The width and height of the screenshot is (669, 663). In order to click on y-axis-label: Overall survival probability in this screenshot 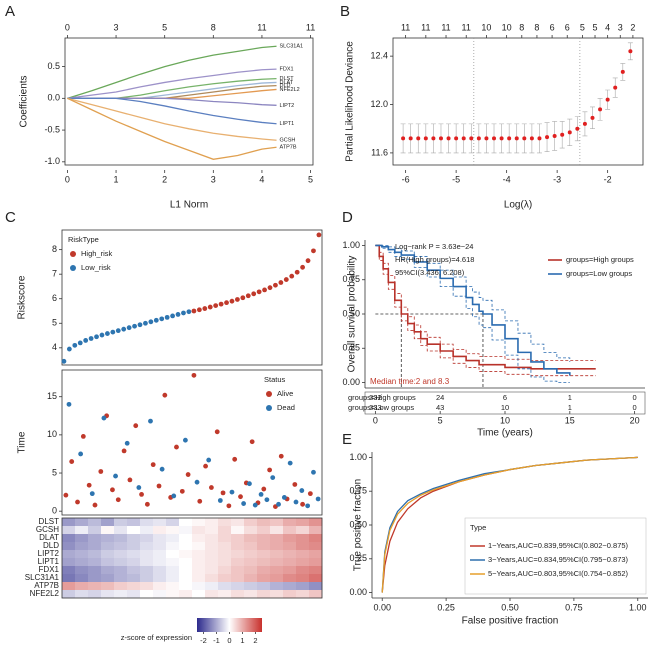, I will do `click(352, 314)`.